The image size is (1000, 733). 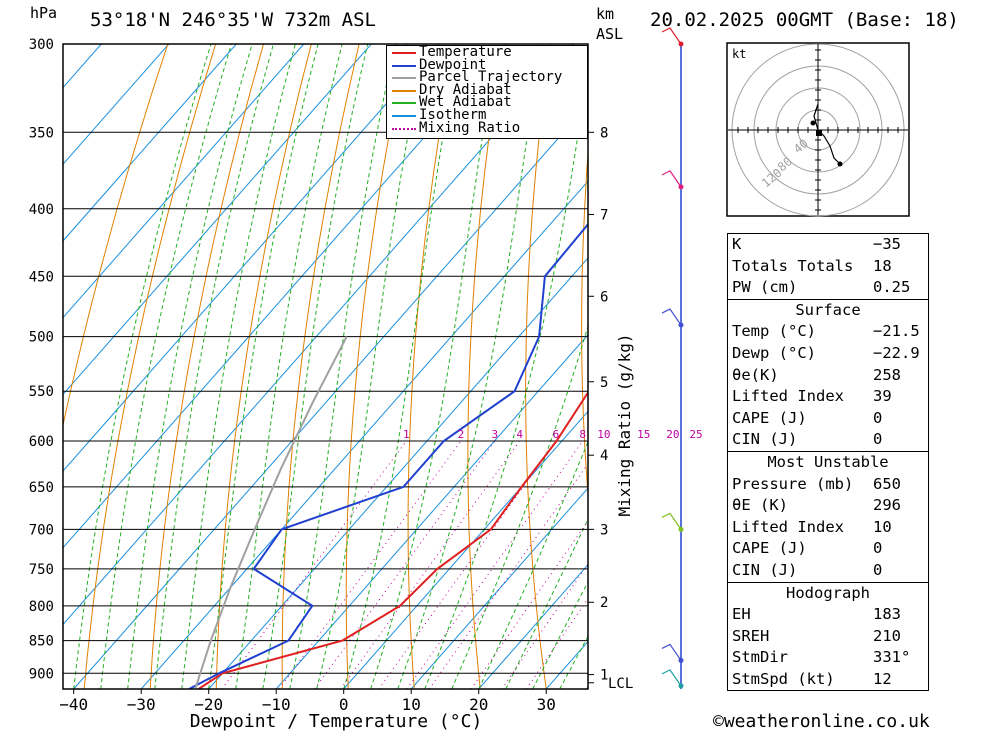 What do you see at coordinates (896, 352) in the screenshot?
I see `indices-value: −22.9` at bounding box center [896, 352].